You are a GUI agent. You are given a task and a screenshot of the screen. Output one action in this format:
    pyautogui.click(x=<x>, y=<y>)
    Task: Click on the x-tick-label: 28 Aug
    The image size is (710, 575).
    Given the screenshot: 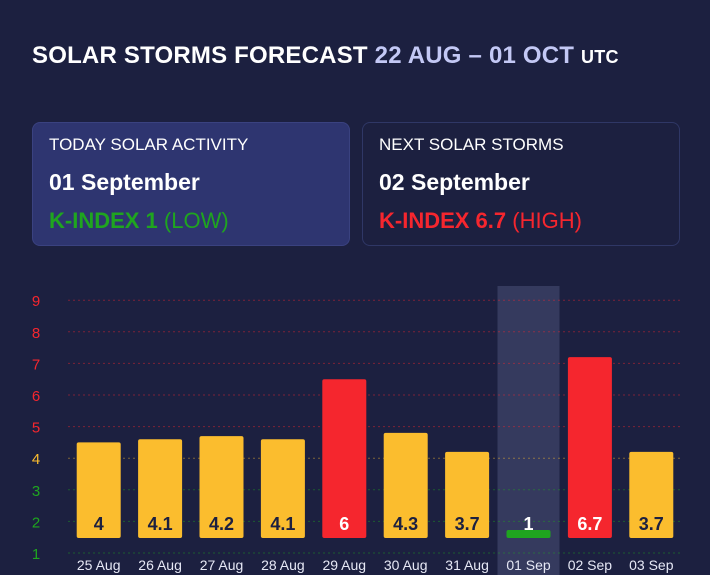 What is the action you would take?
    pyautogui.click(x=283, y=565)
    